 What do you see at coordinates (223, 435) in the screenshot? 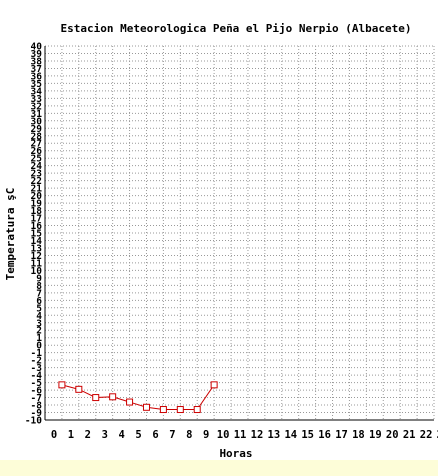
I see `x-tick-label: 10` at bounding box center [223, 435].